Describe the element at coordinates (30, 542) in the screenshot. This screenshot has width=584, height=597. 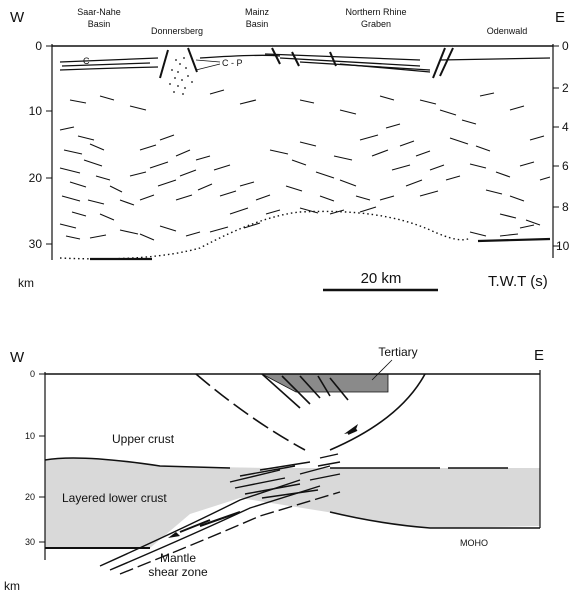
I see `bottom-depth-tick-30: 30` at that location.